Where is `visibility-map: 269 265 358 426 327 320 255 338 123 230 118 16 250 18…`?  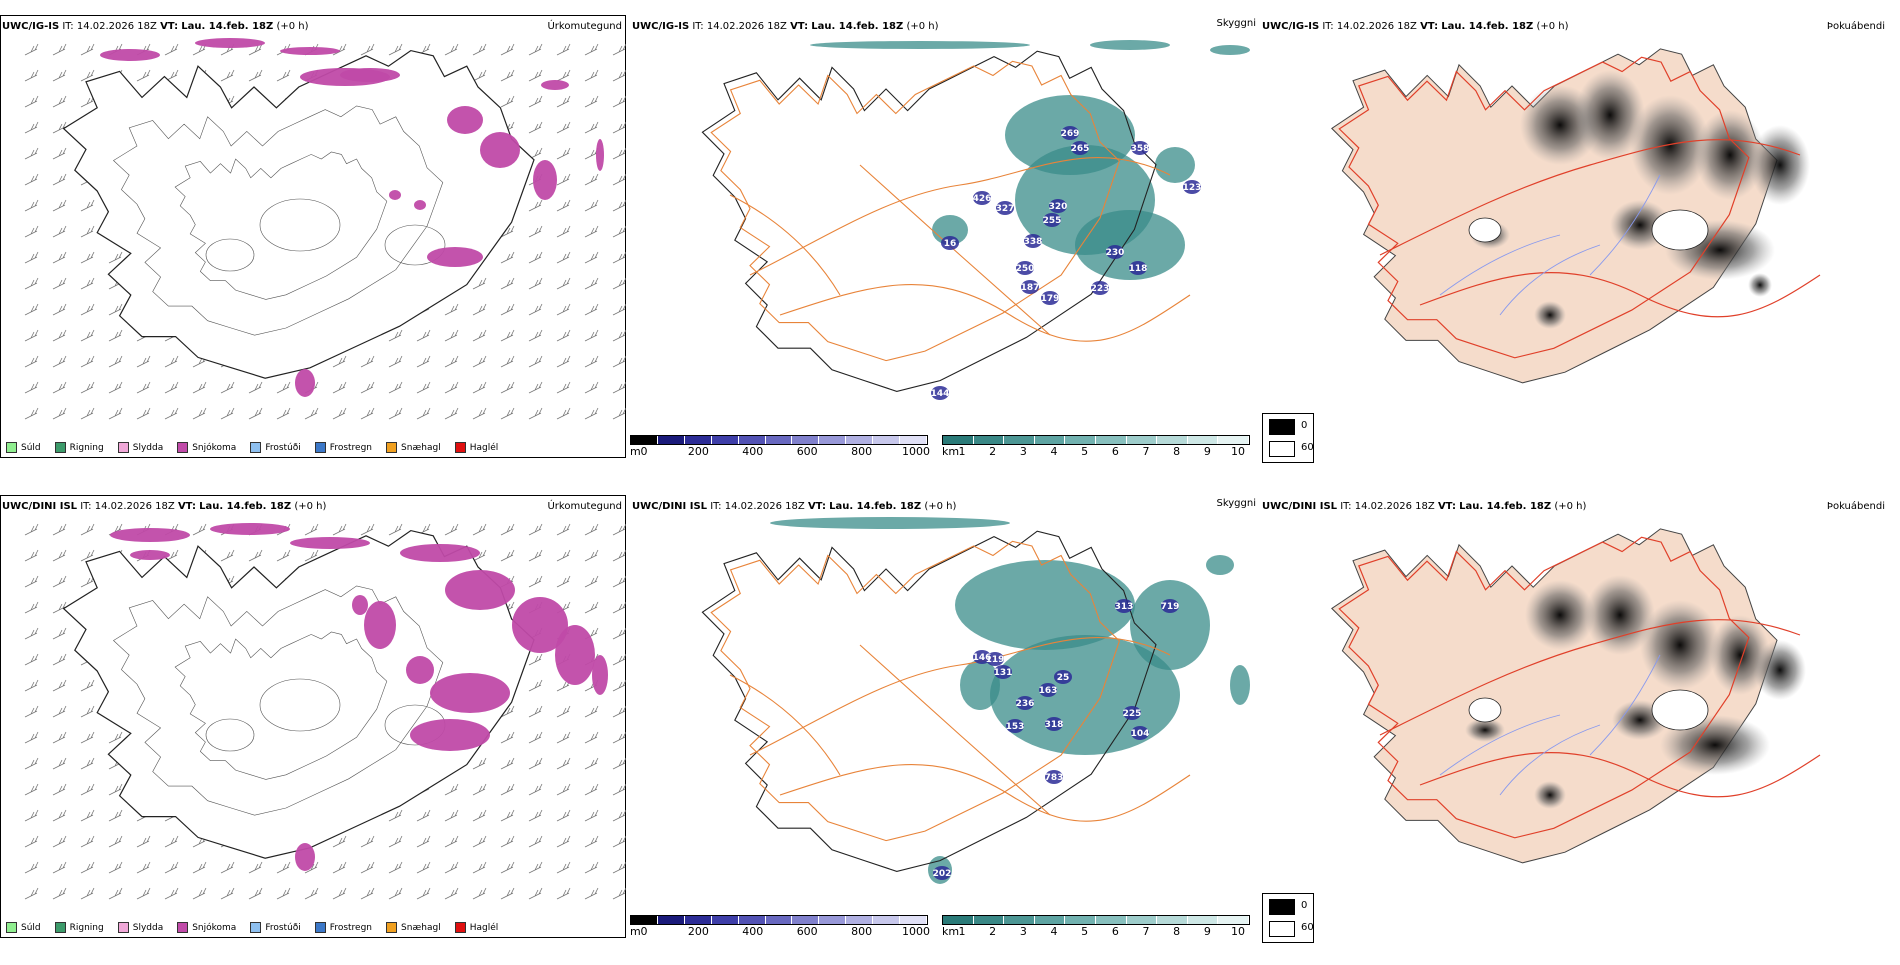 visibility-map: 269 265 358 426 327 320 255 338 123 230 118 16 250 18… is located at coordinates (975, 220).